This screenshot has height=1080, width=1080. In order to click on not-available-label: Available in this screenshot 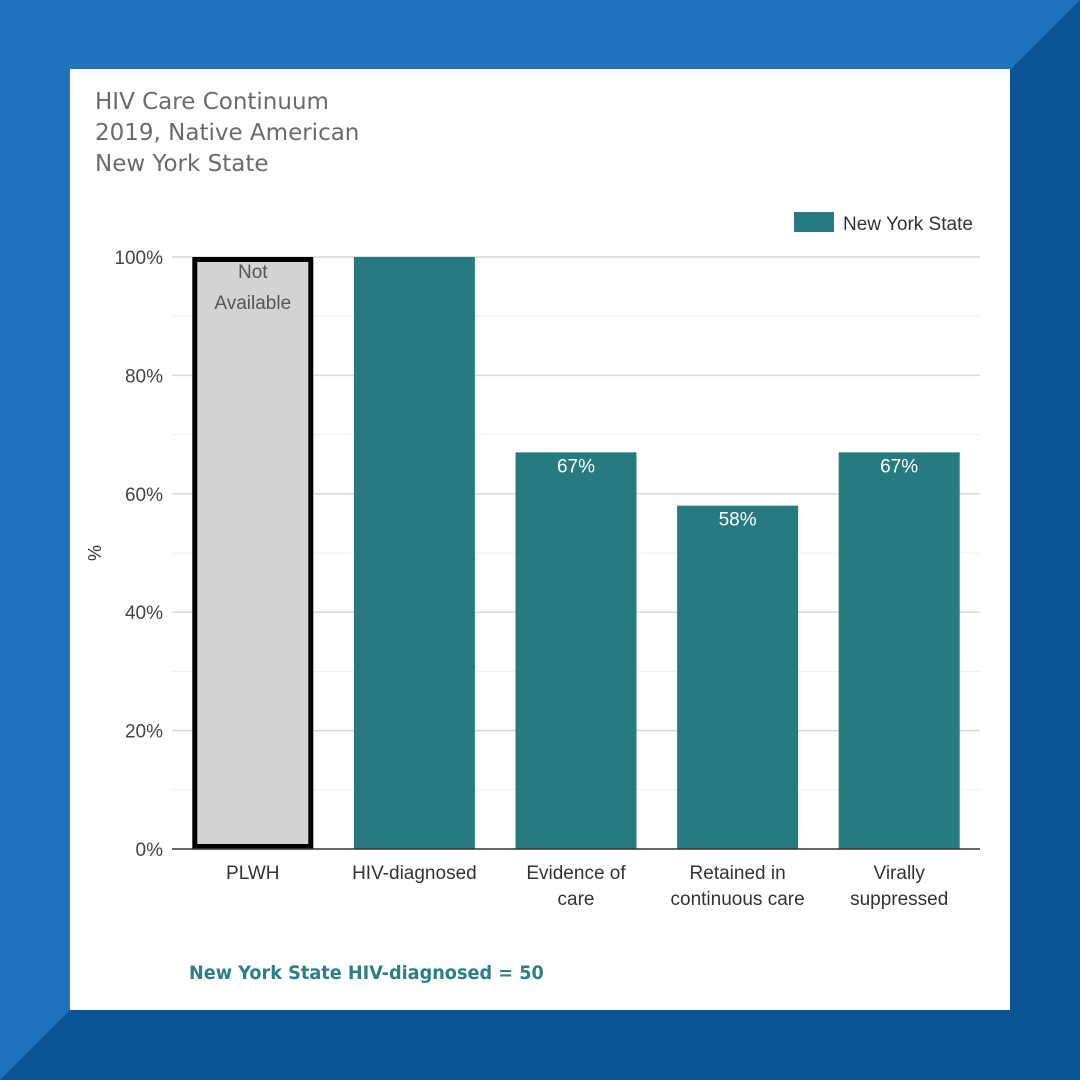, I will do `click(252, 303)`.